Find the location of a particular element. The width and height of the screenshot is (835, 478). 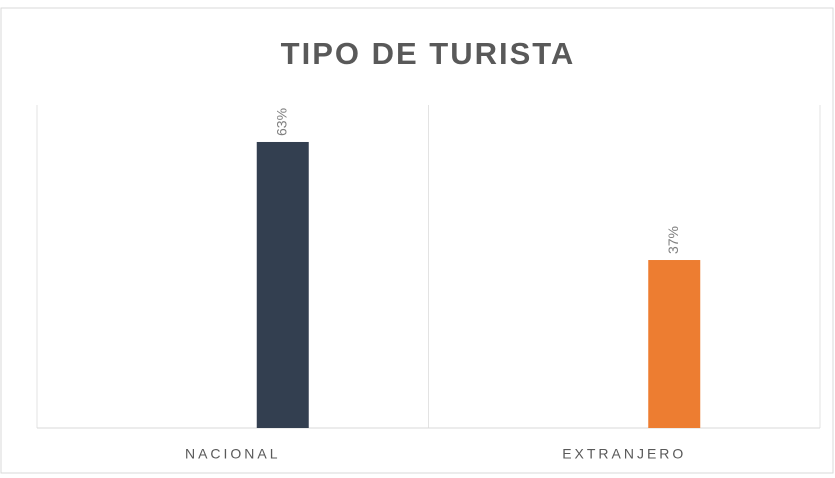

x-tick-label: EXTRANJERO is located at coordinates (624, 454).